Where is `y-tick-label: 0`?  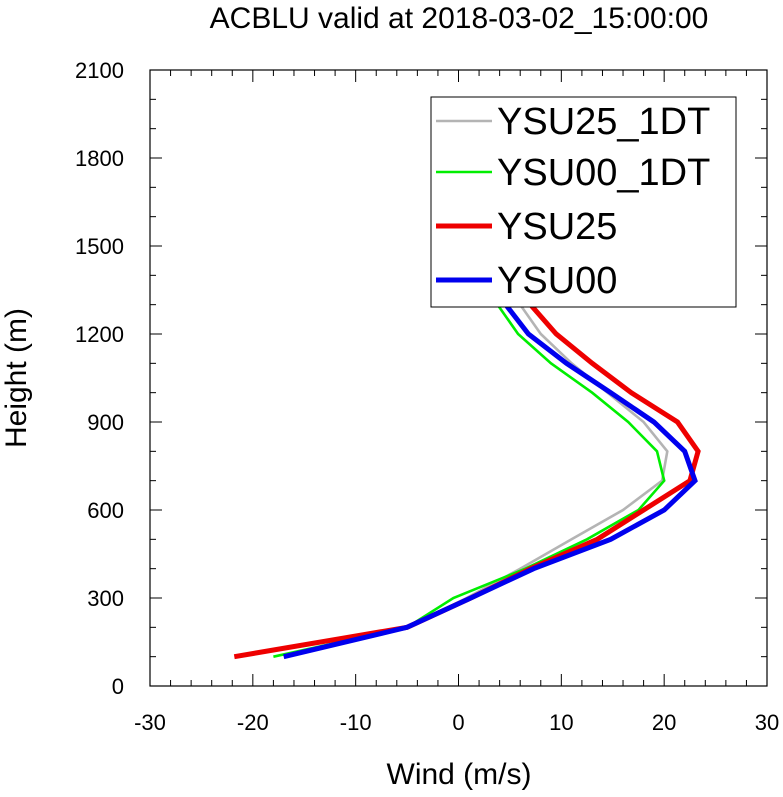
y-tick-label: 0 is located at coordinates (118, 686).